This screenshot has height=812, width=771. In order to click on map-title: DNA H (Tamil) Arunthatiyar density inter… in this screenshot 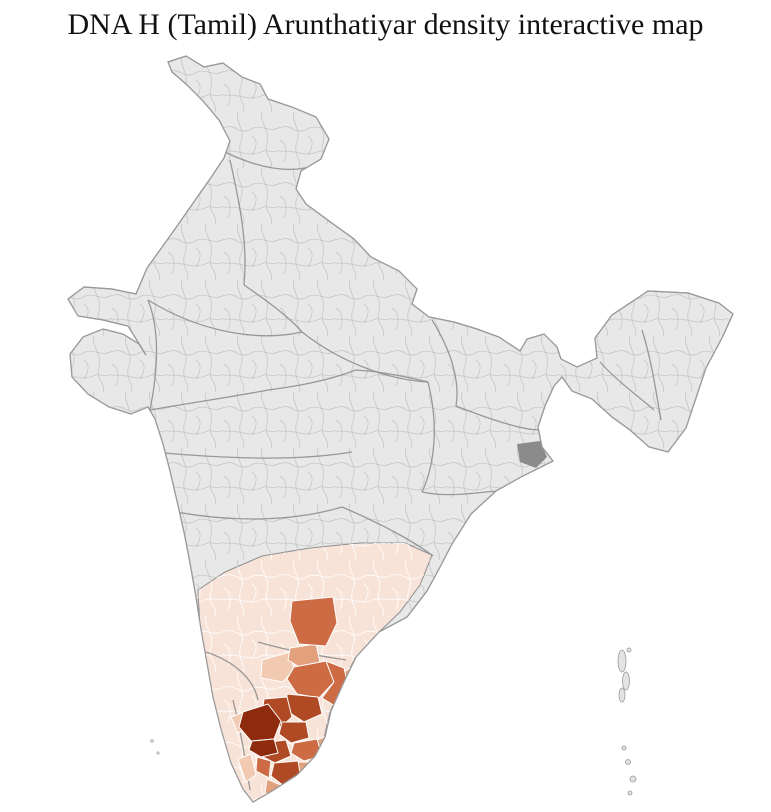, I will do `click(385, 24)`.